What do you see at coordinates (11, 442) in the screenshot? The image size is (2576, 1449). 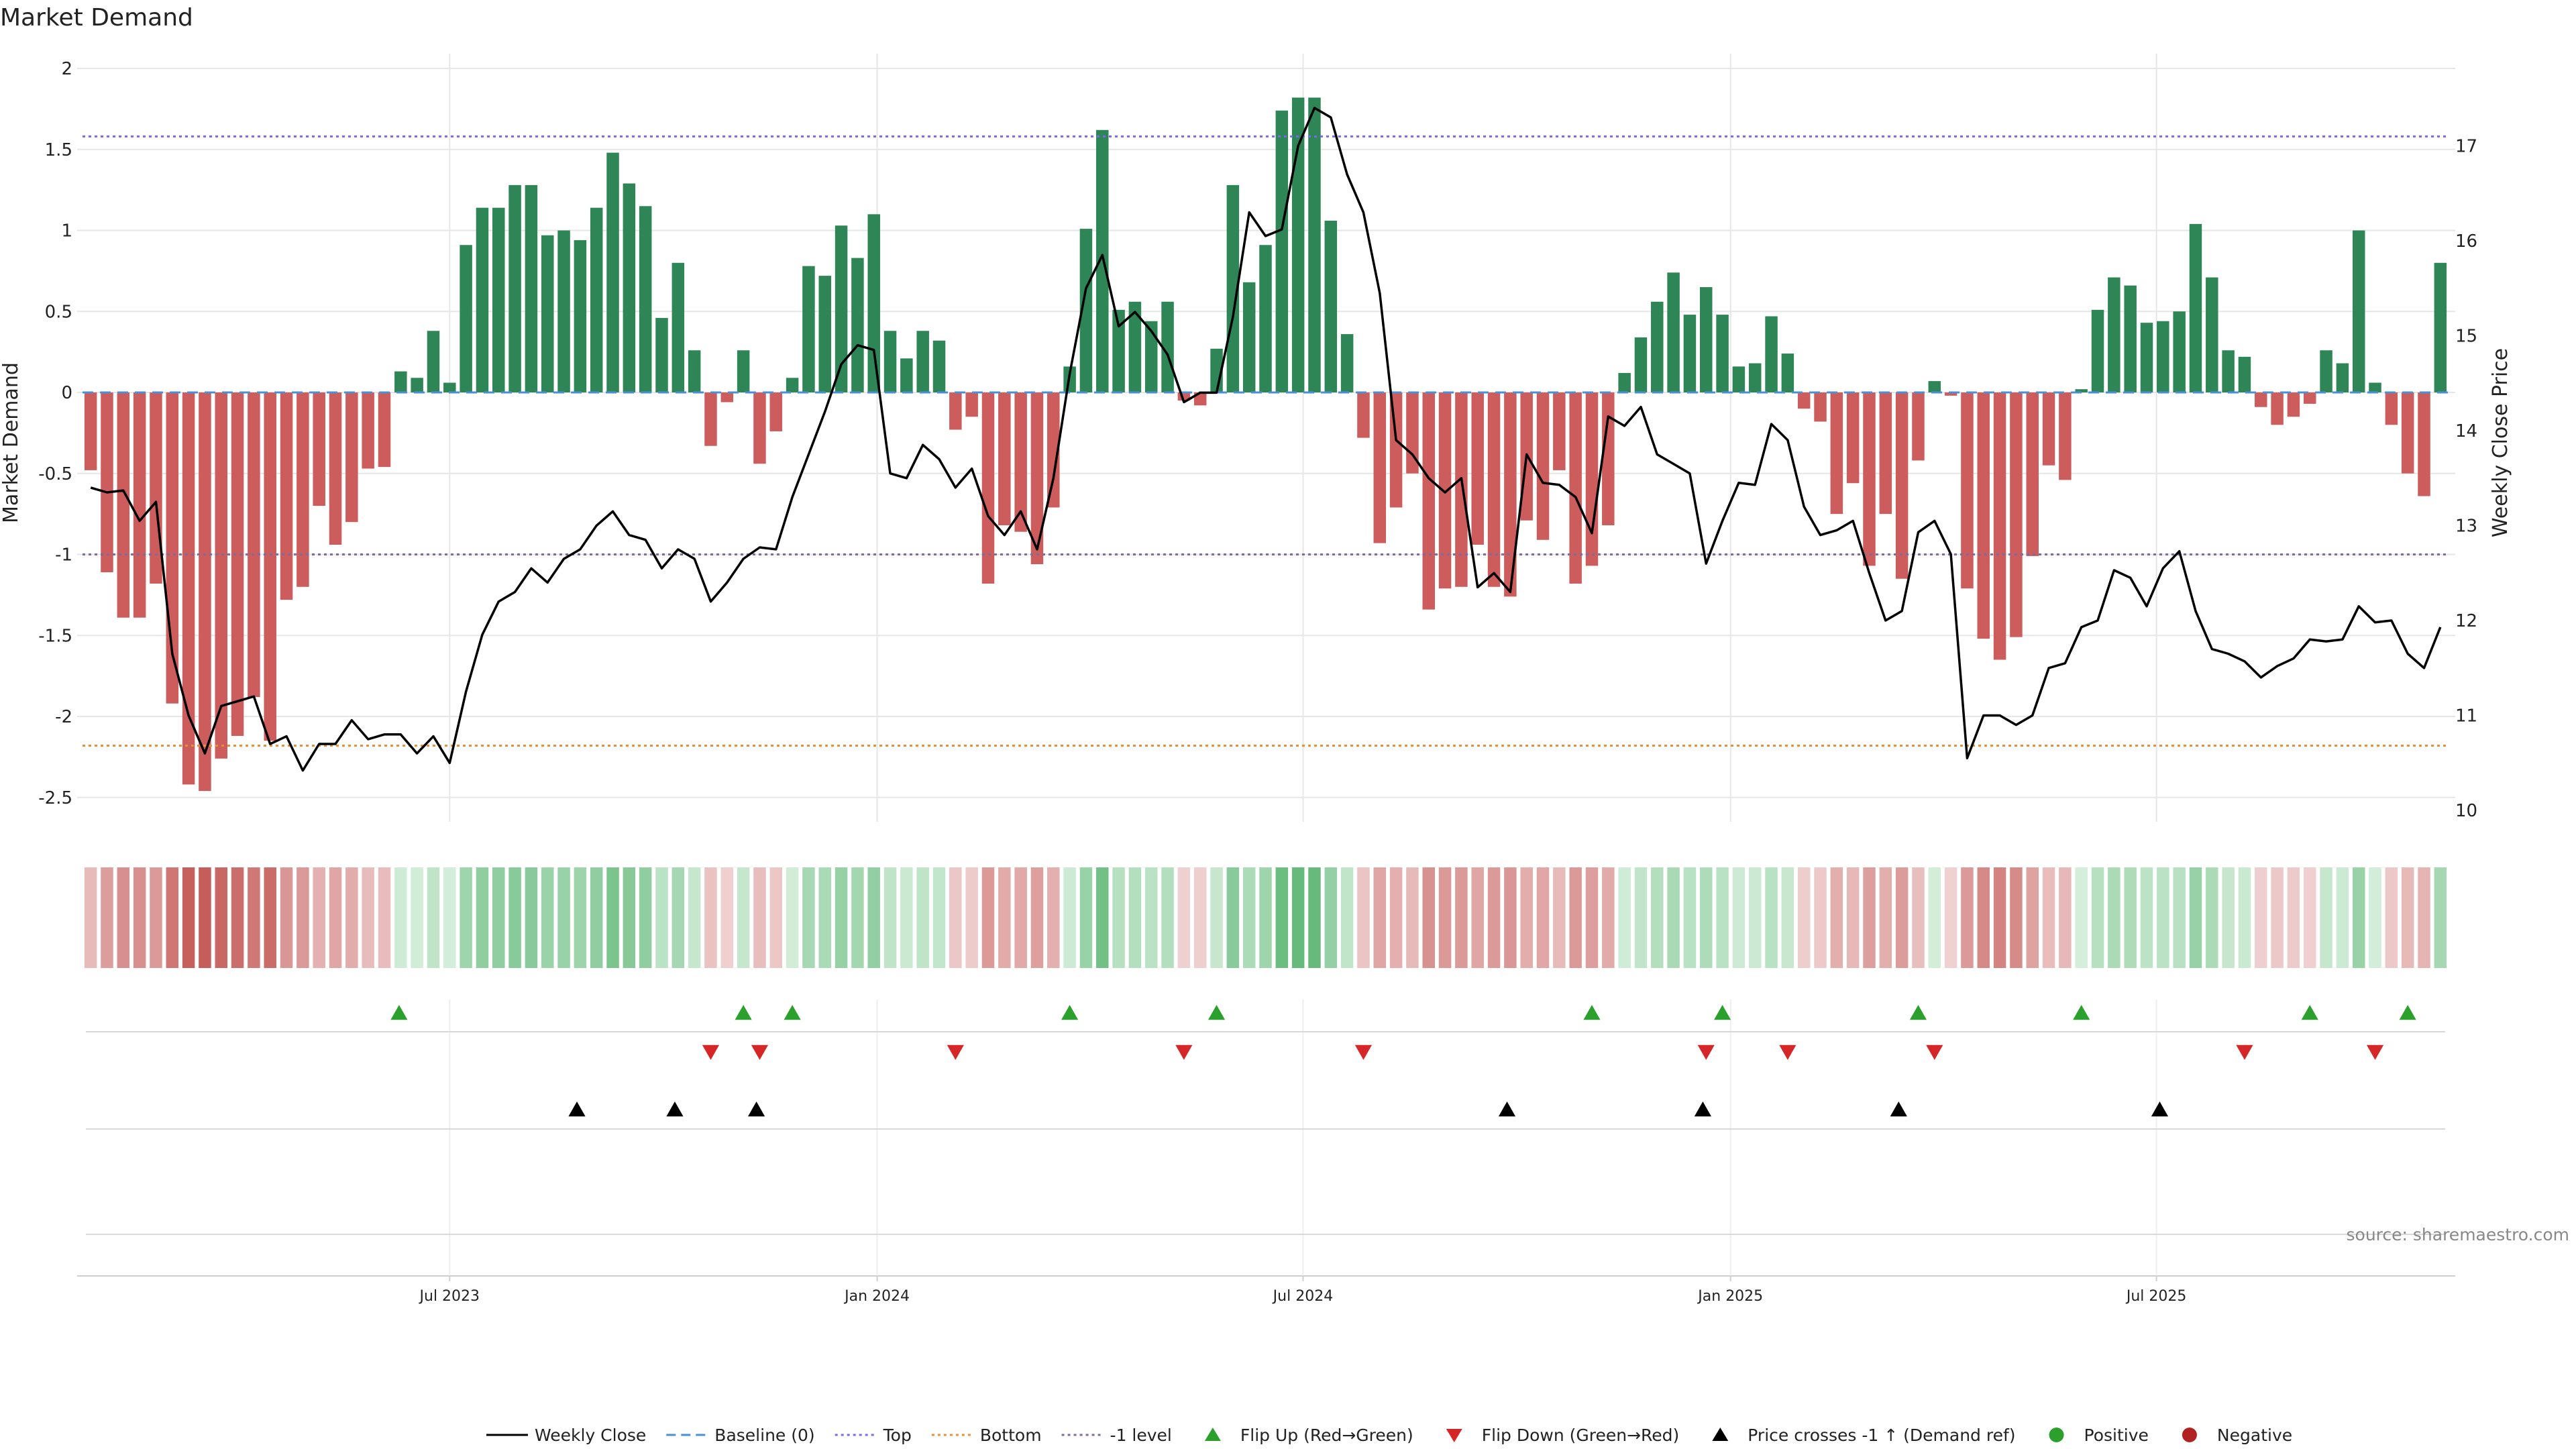 I see `y-axis-left-label: Market Demand` at bounding box center [11, 442].